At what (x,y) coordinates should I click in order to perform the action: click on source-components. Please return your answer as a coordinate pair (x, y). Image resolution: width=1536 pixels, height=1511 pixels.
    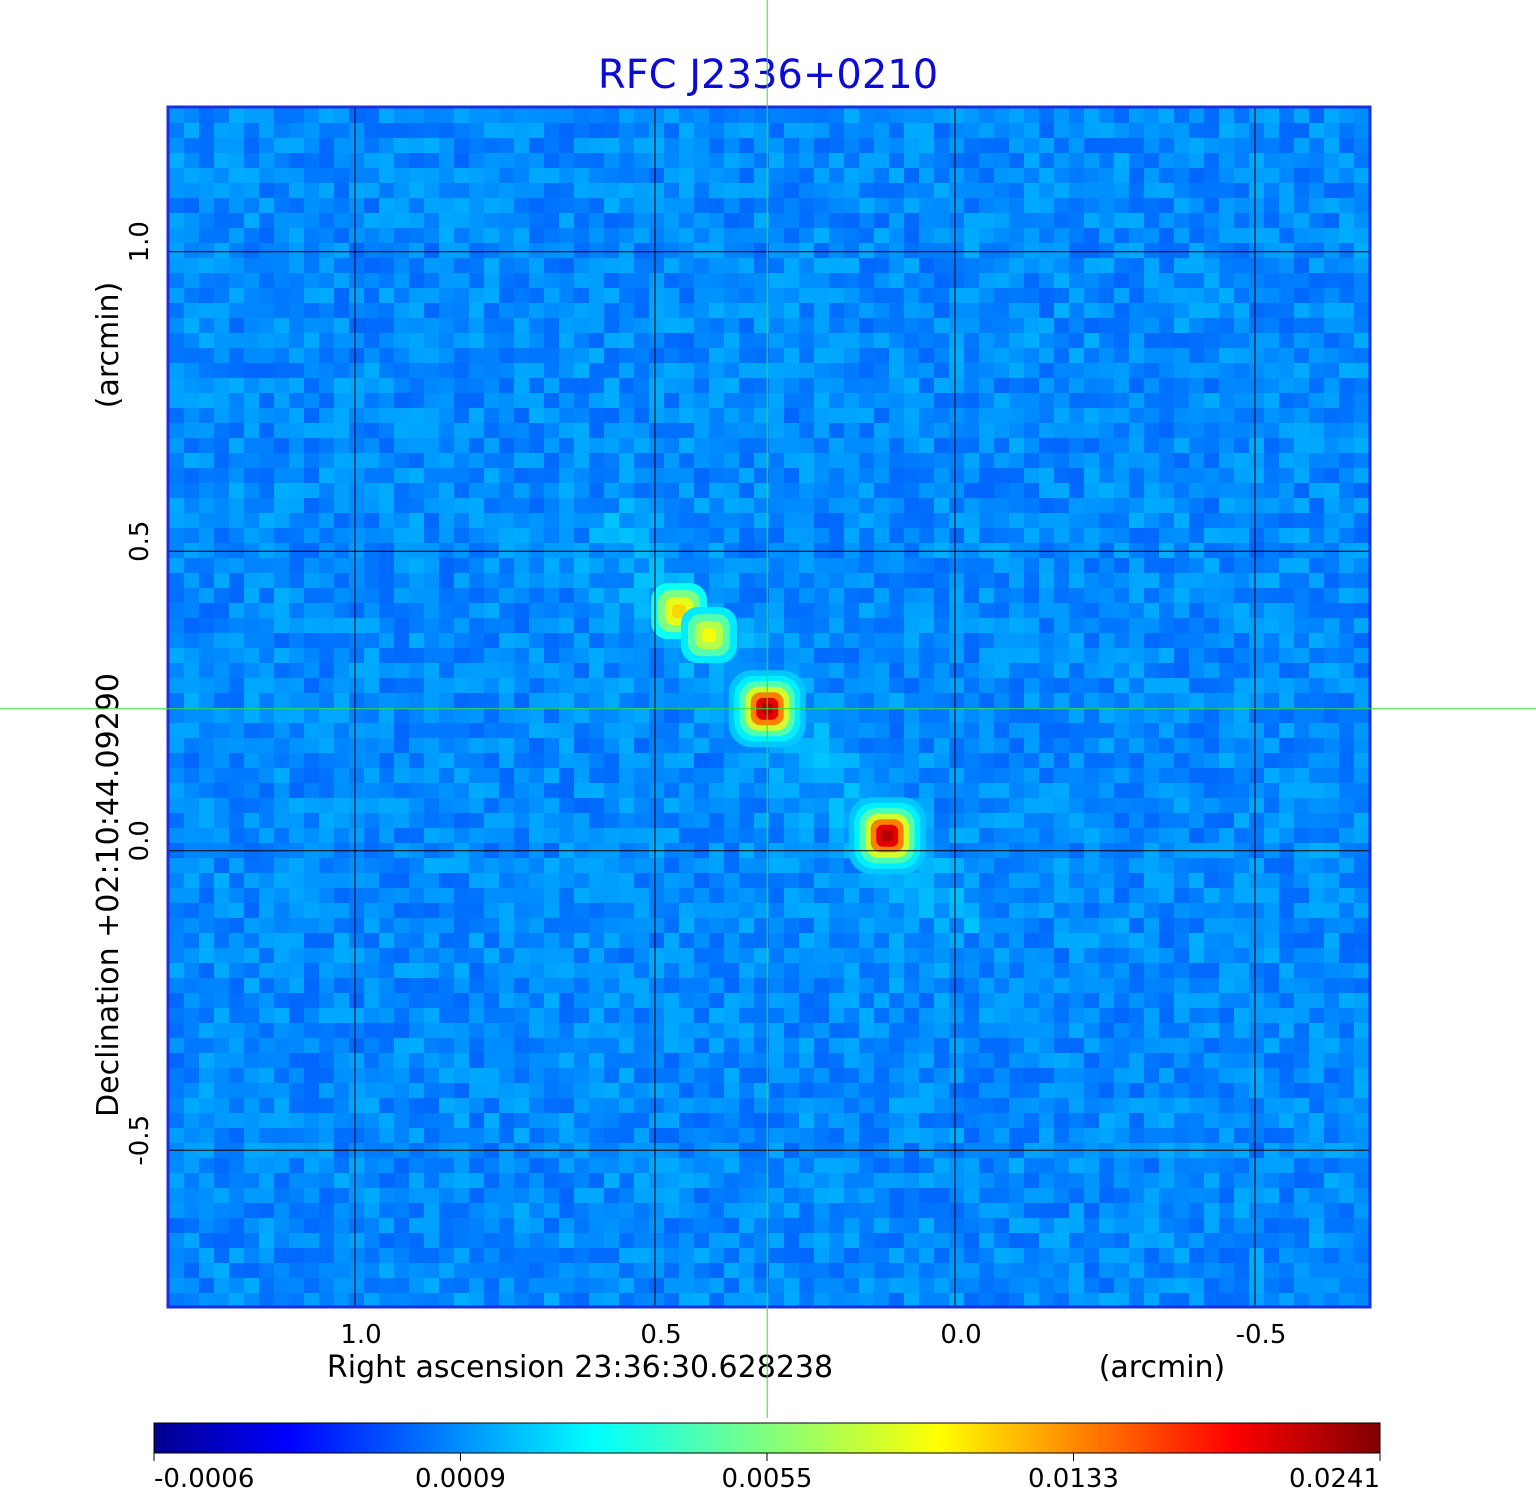
    Looking at the image, I should click on (788, 729).